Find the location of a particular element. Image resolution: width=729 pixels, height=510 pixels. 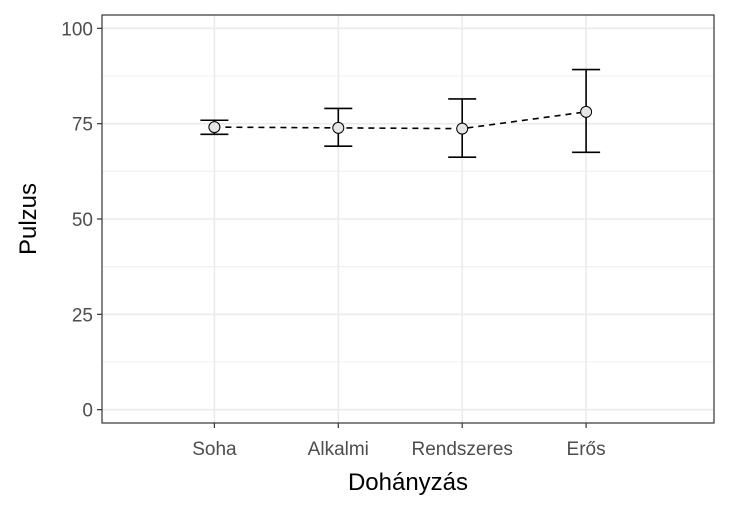

series-layer is located at coordinates (400, 113).